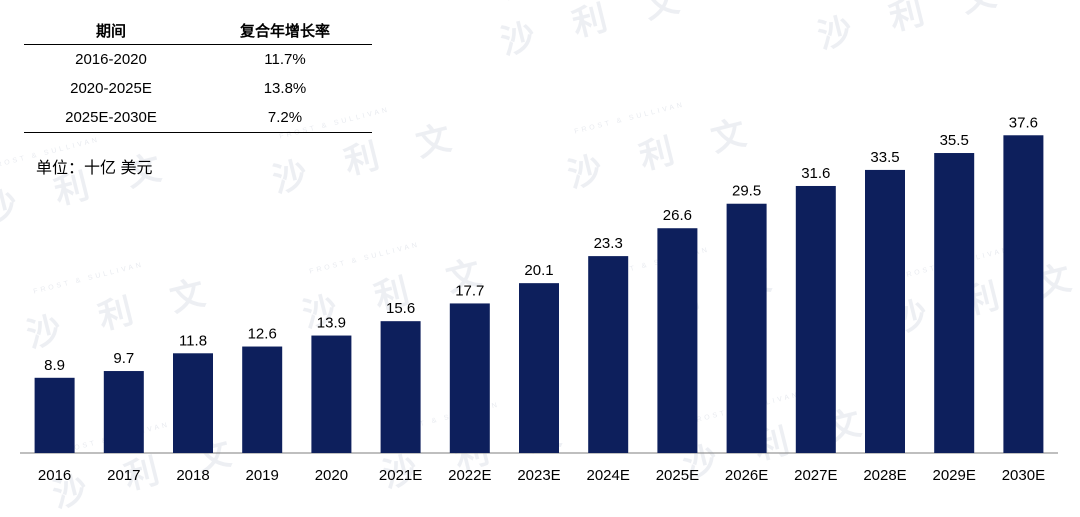 The width and height of the screenshot is (1080, 517). I want to click on x-tick-label: 2019, so click(262, 475).